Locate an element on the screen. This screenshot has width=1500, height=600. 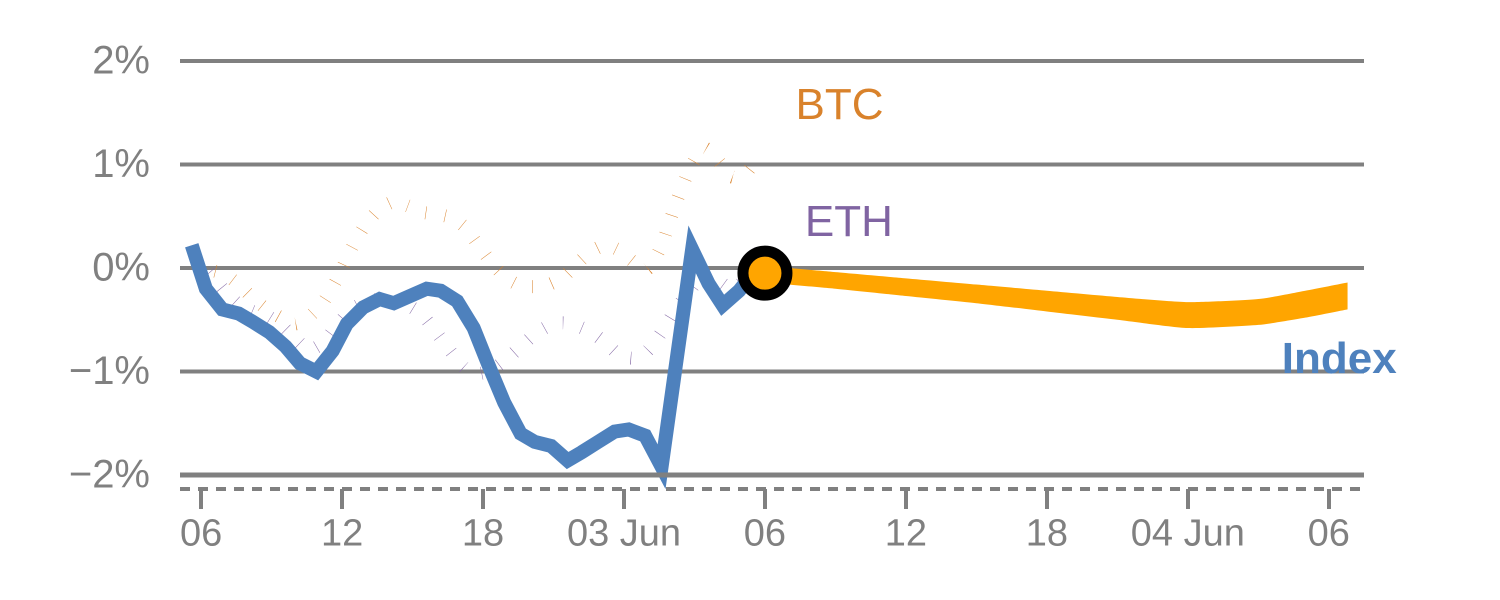
x-axis-labels: 06 12 18 03 Jun 06 12 18 04 Jun 06 is located at coordinates (765, 533).